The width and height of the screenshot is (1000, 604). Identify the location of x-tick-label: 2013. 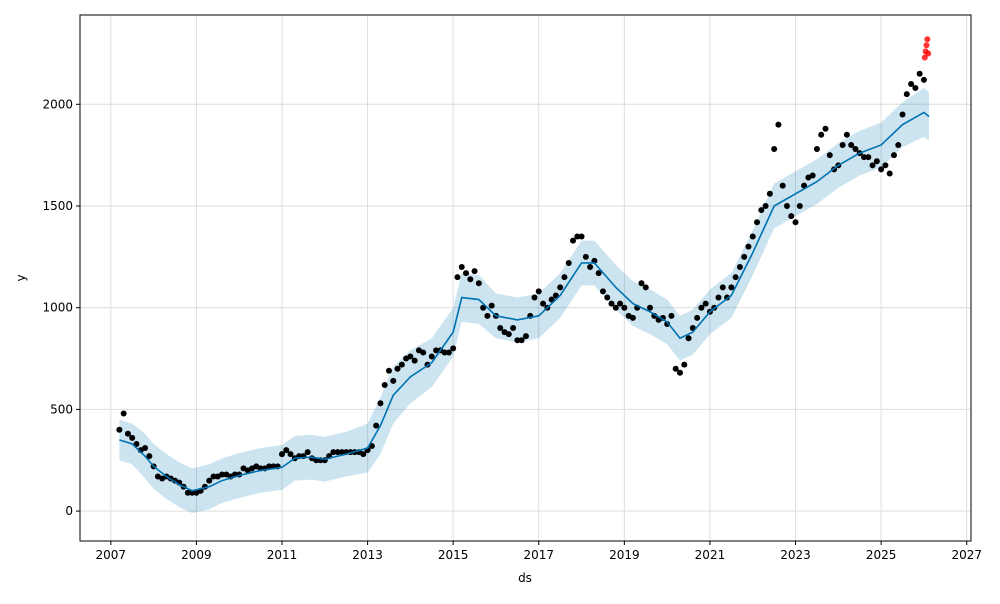
(367, 555).